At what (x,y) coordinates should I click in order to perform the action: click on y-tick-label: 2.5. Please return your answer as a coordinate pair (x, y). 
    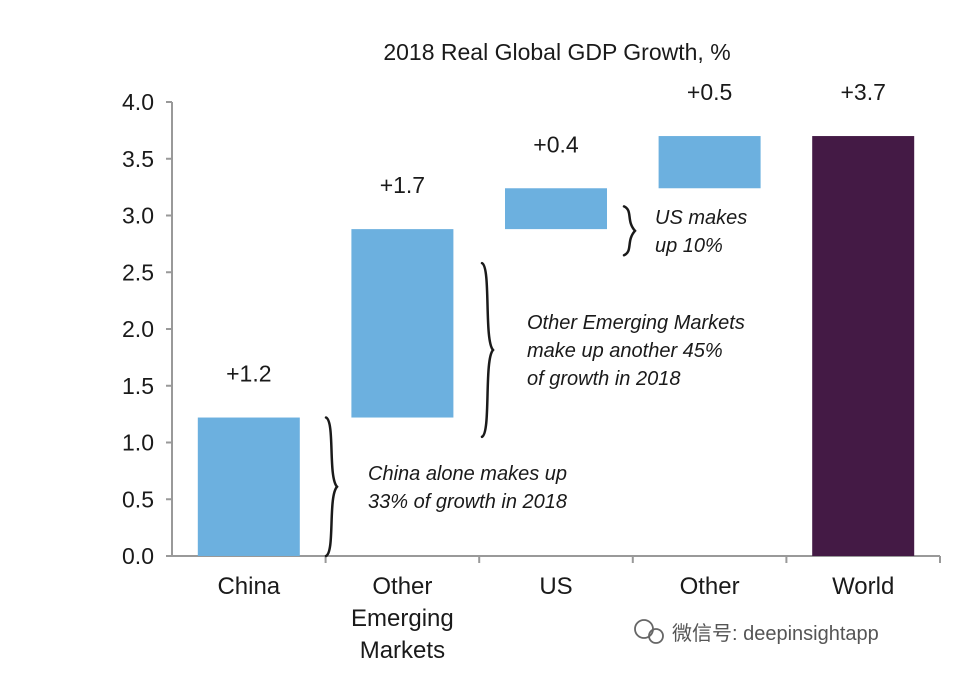
    Looking at the image, I should click on (138, 272).